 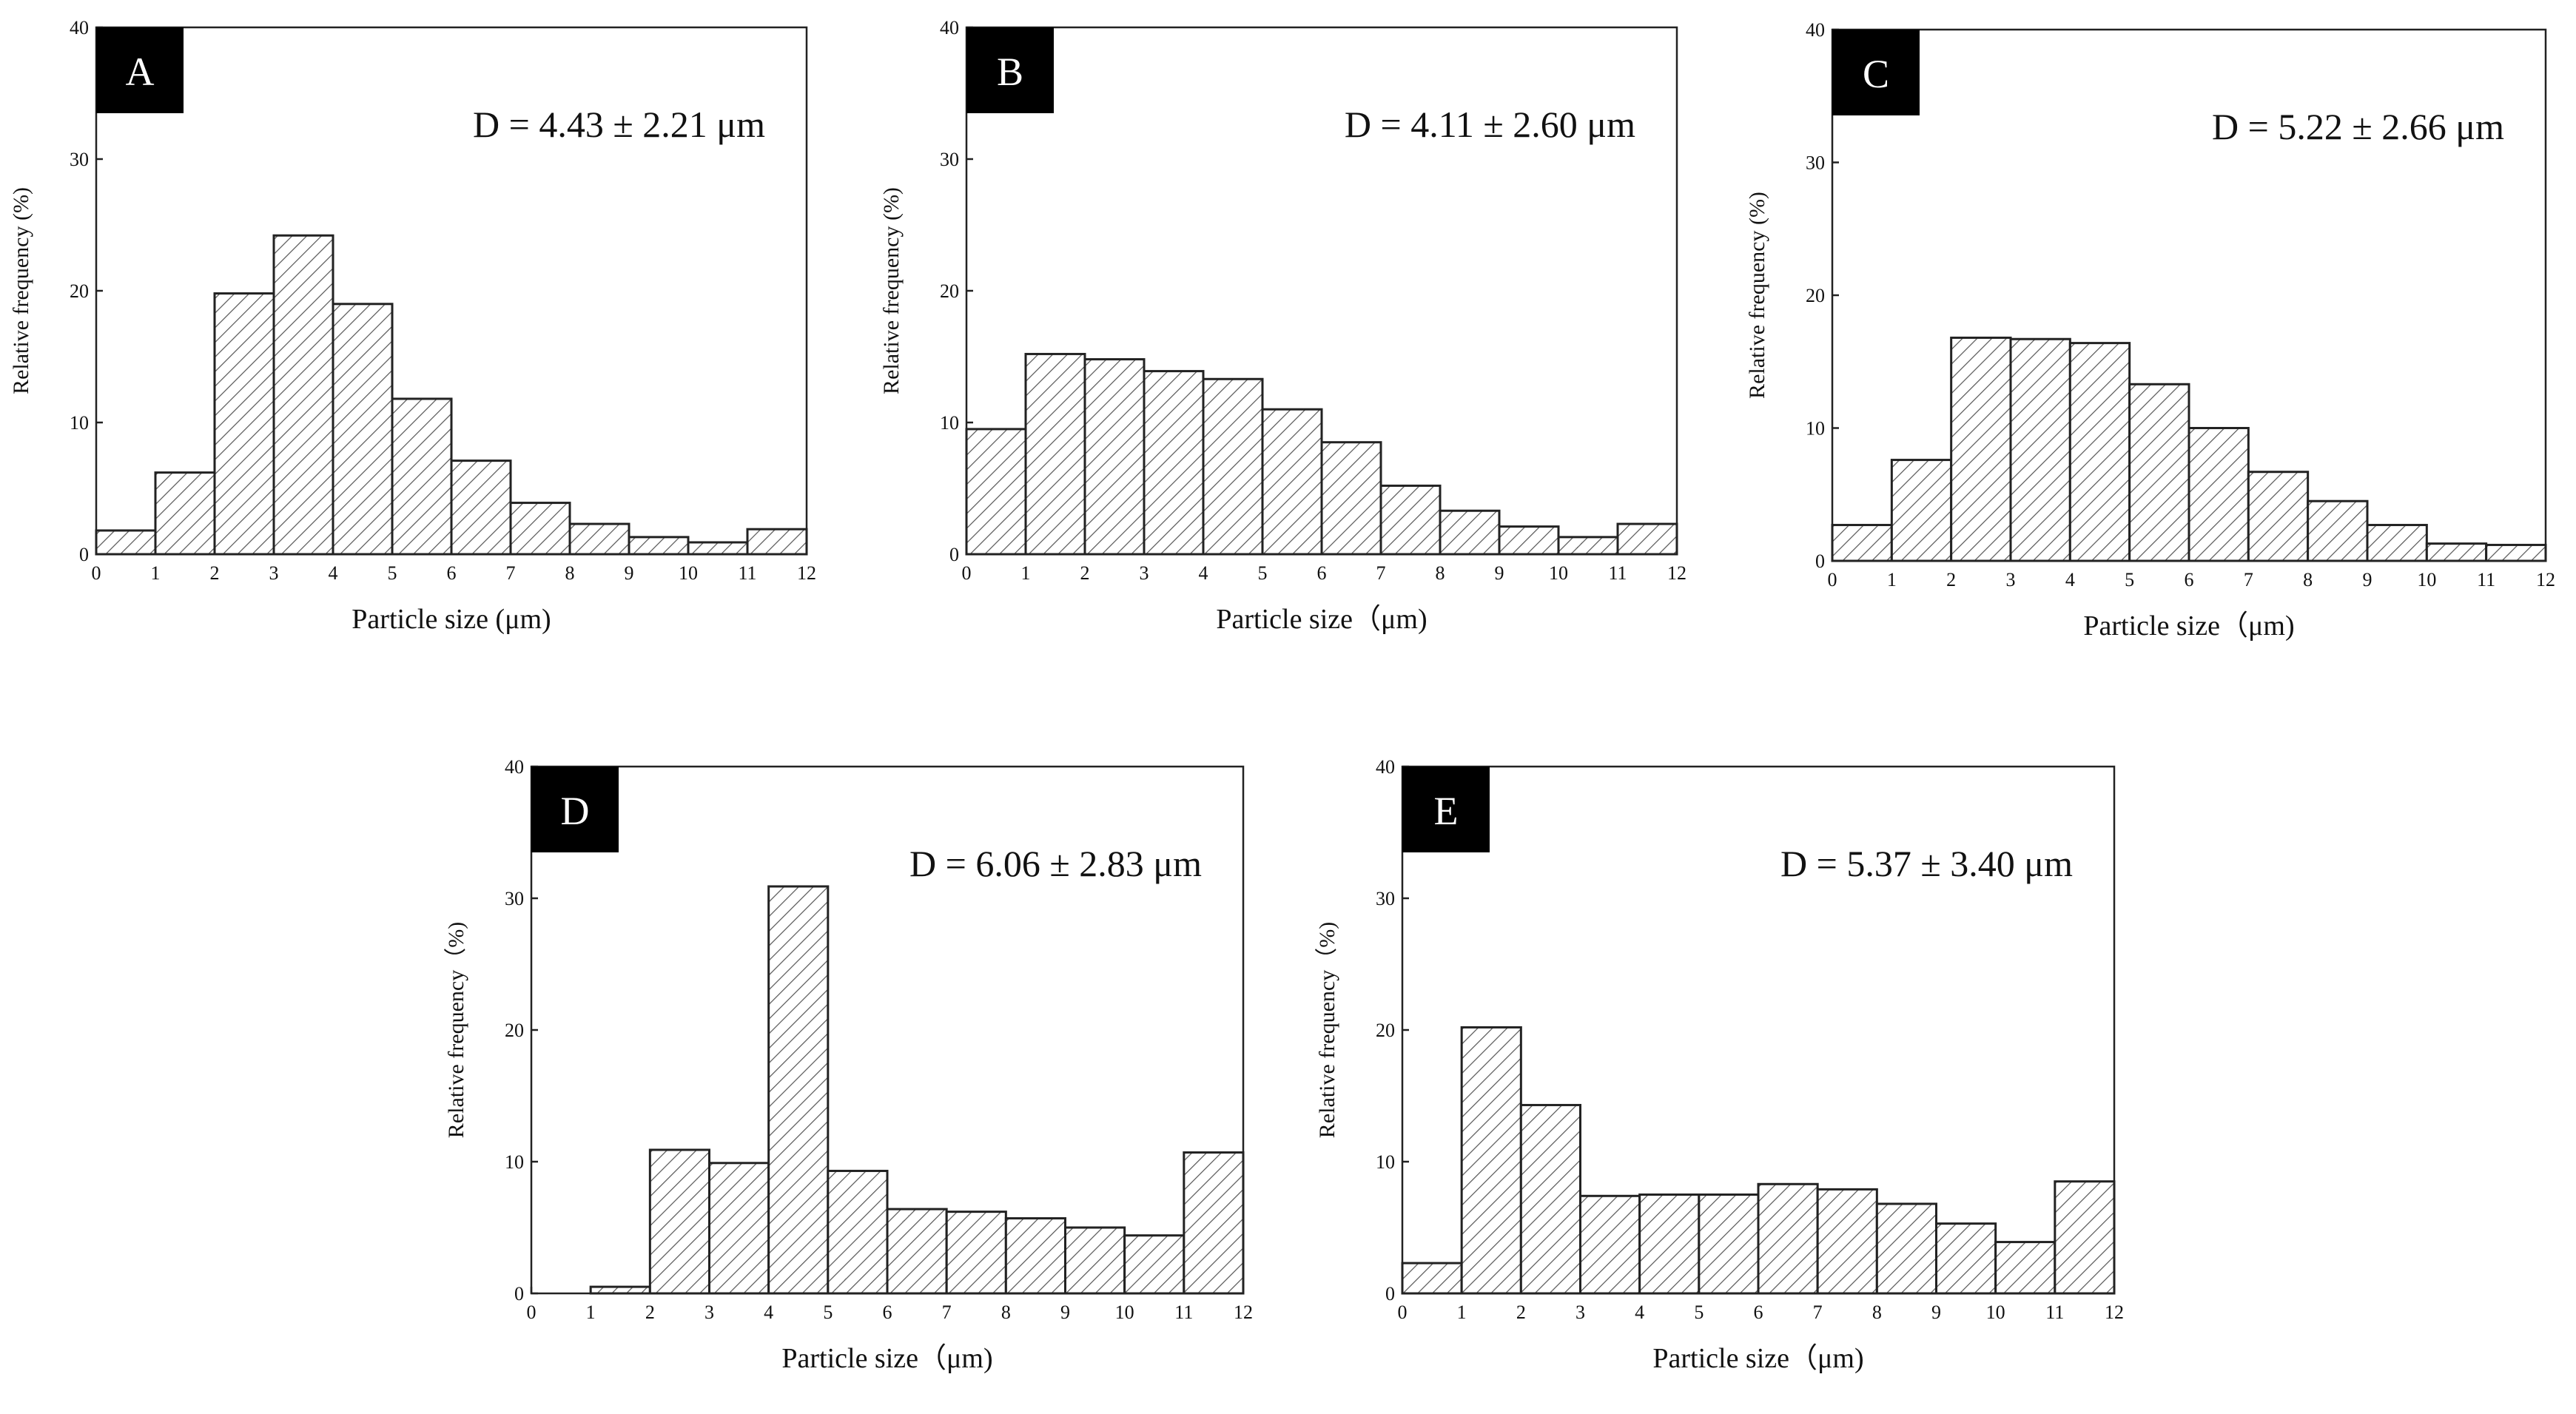 What do you see at coordinates (1321, 620) in the screenshot?
I see `x-axis-label: Particle size（μm)` at bounding box center [1321, 620].